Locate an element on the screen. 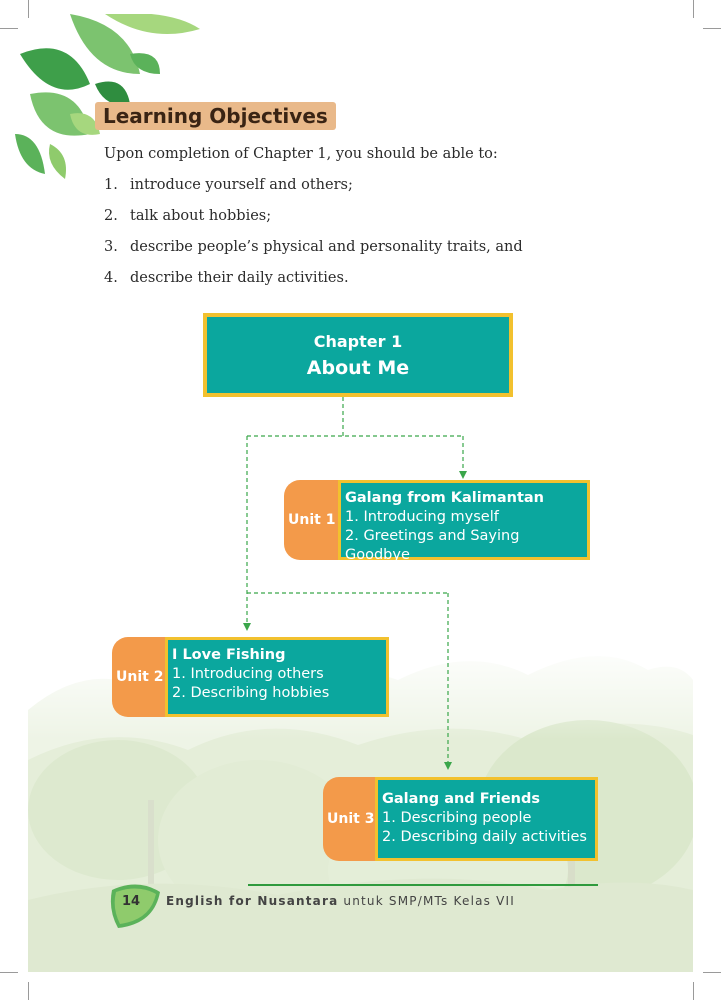  objective-item: 4. describe their daily activities. is located at coordinates (226, 278).